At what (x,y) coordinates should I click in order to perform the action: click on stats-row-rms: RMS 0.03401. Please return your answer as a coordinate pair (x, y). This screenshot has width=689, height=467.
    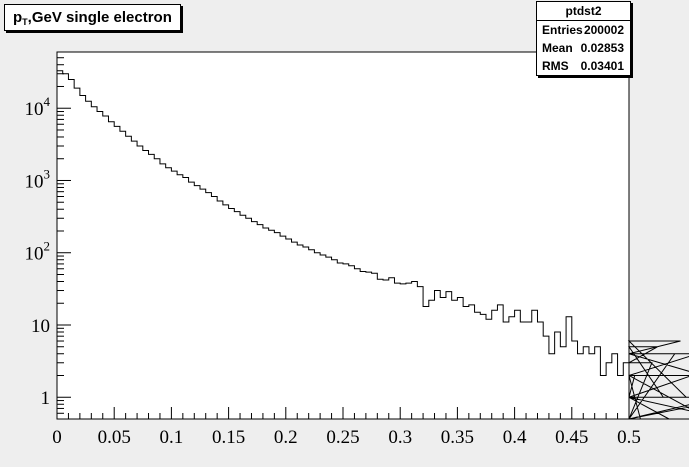
    Looking at the image, I should click on (583, 66).